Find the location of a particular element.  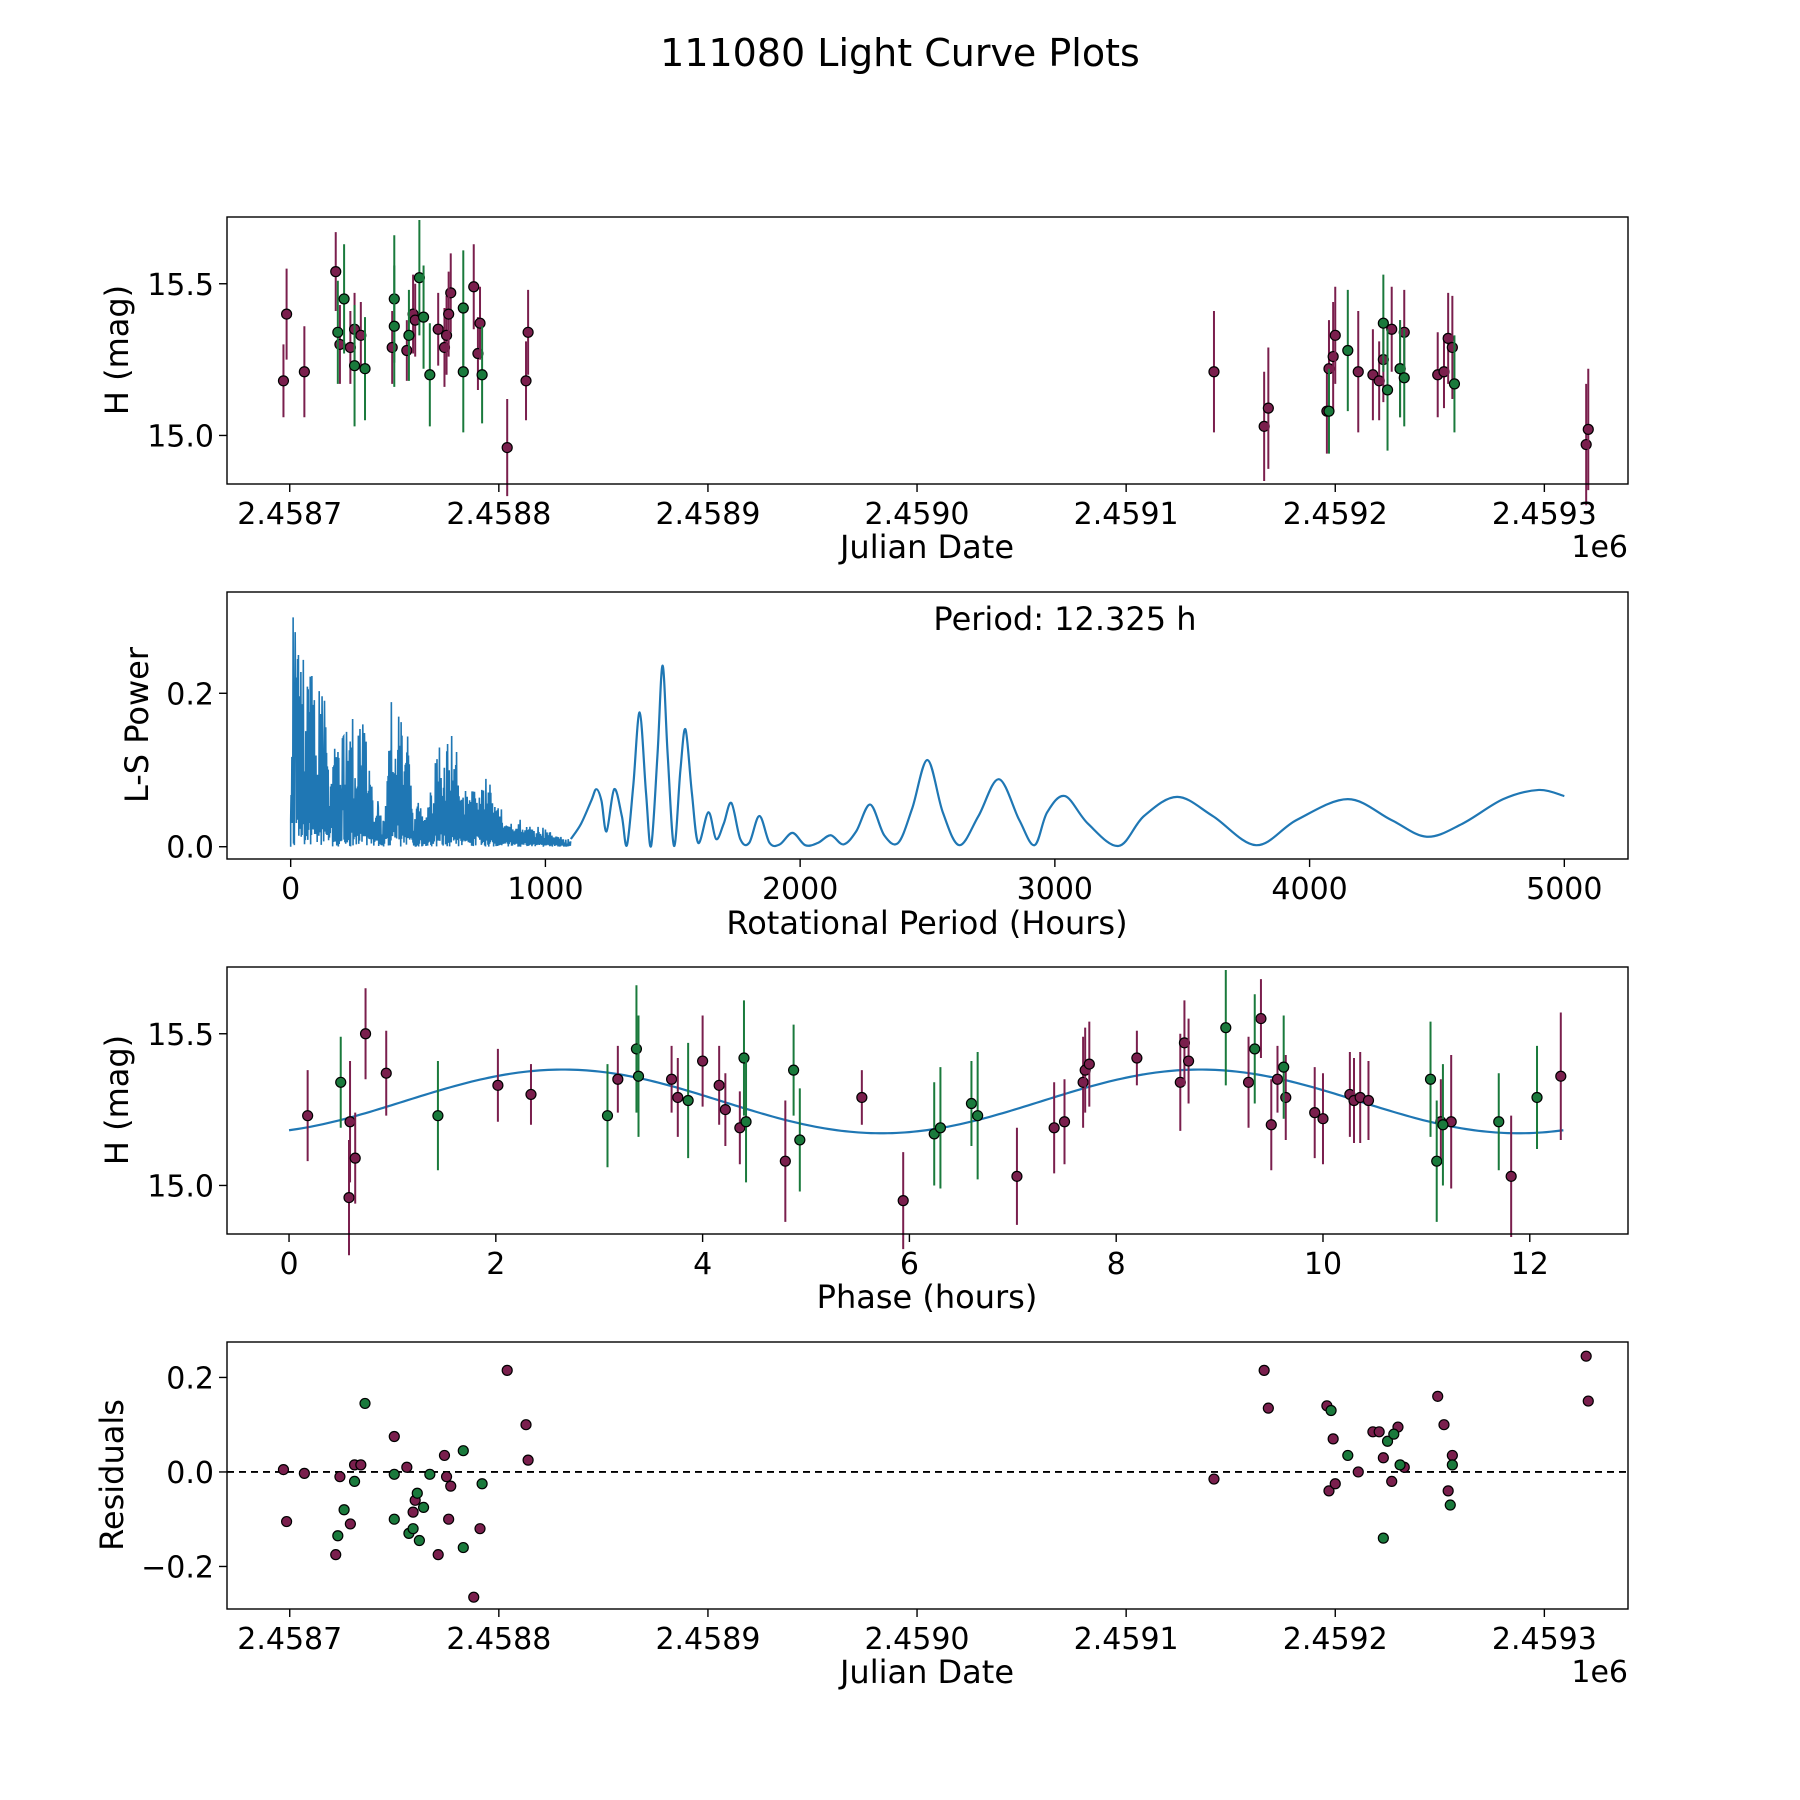

residuals-ytick-label: −0.2 is located at coordinates (177, 1567).